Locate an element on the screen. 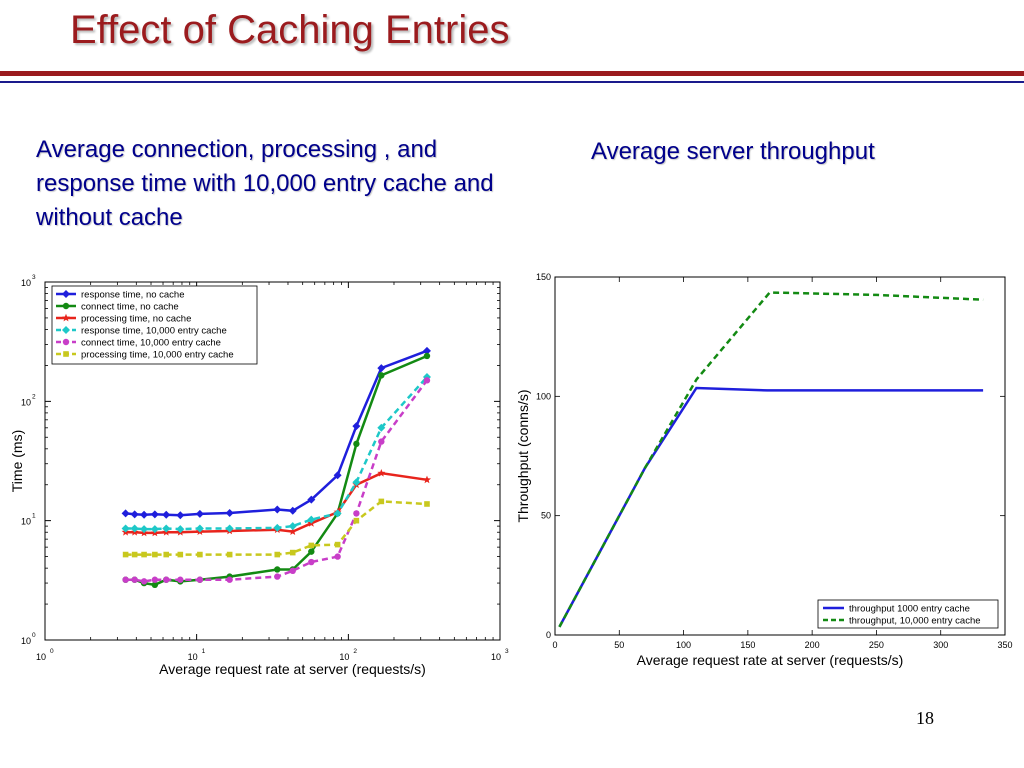  legend-label: response time, 10,000 entry cache is located at coordinates (154, 331).